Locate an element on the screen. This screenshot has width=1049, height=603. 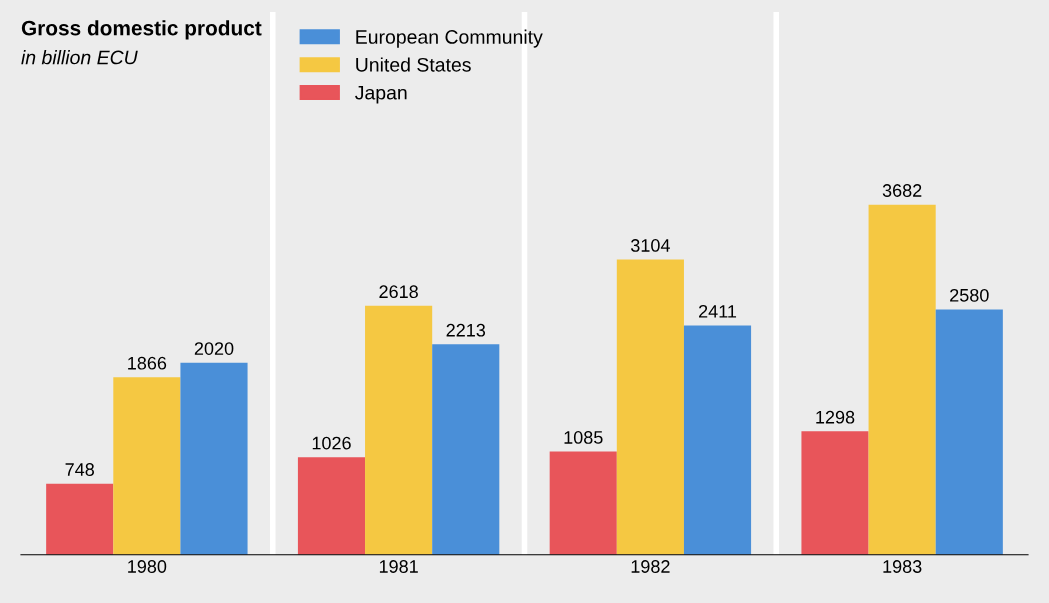
x-tick-label: 1983 is located at coordinates (902, 566).